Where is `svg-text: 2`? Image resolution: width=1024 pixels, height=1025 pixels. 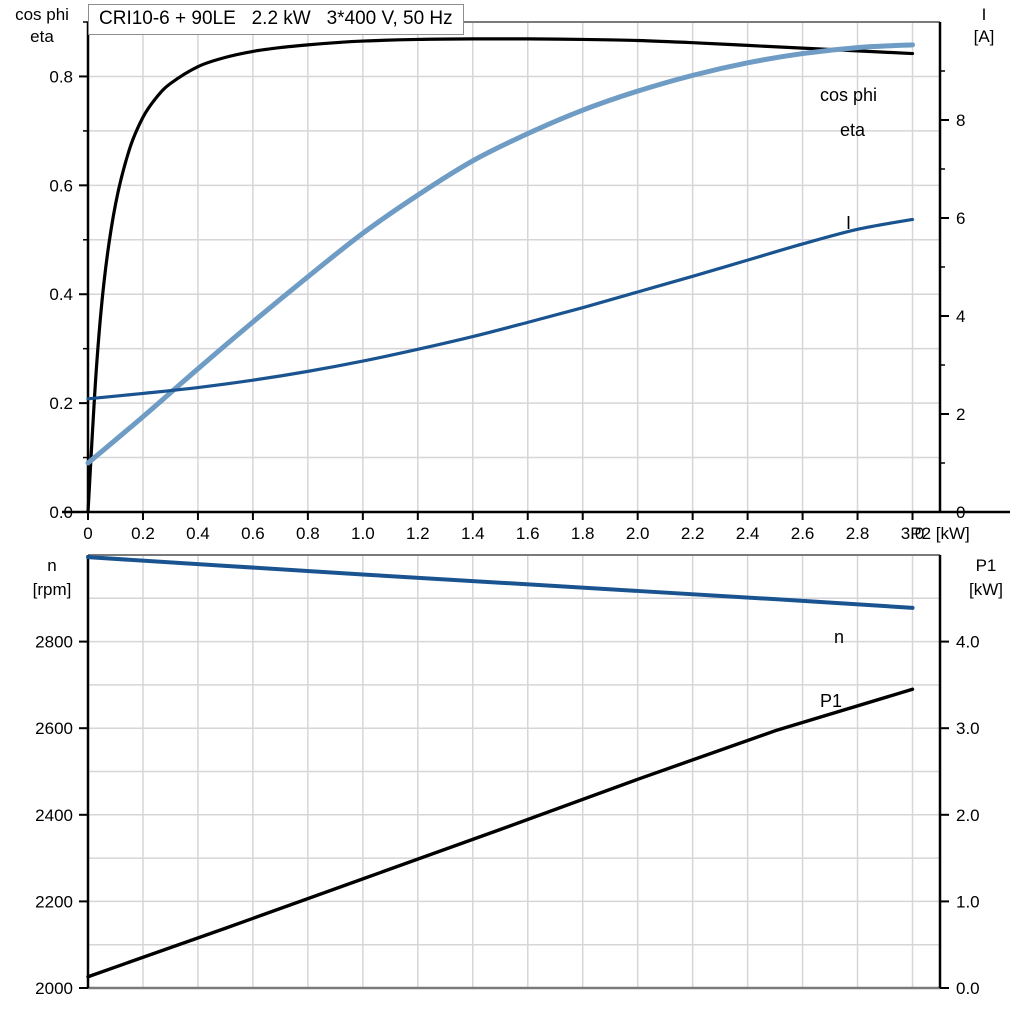
svg-text: 2 is located at coordinates (960, 414).